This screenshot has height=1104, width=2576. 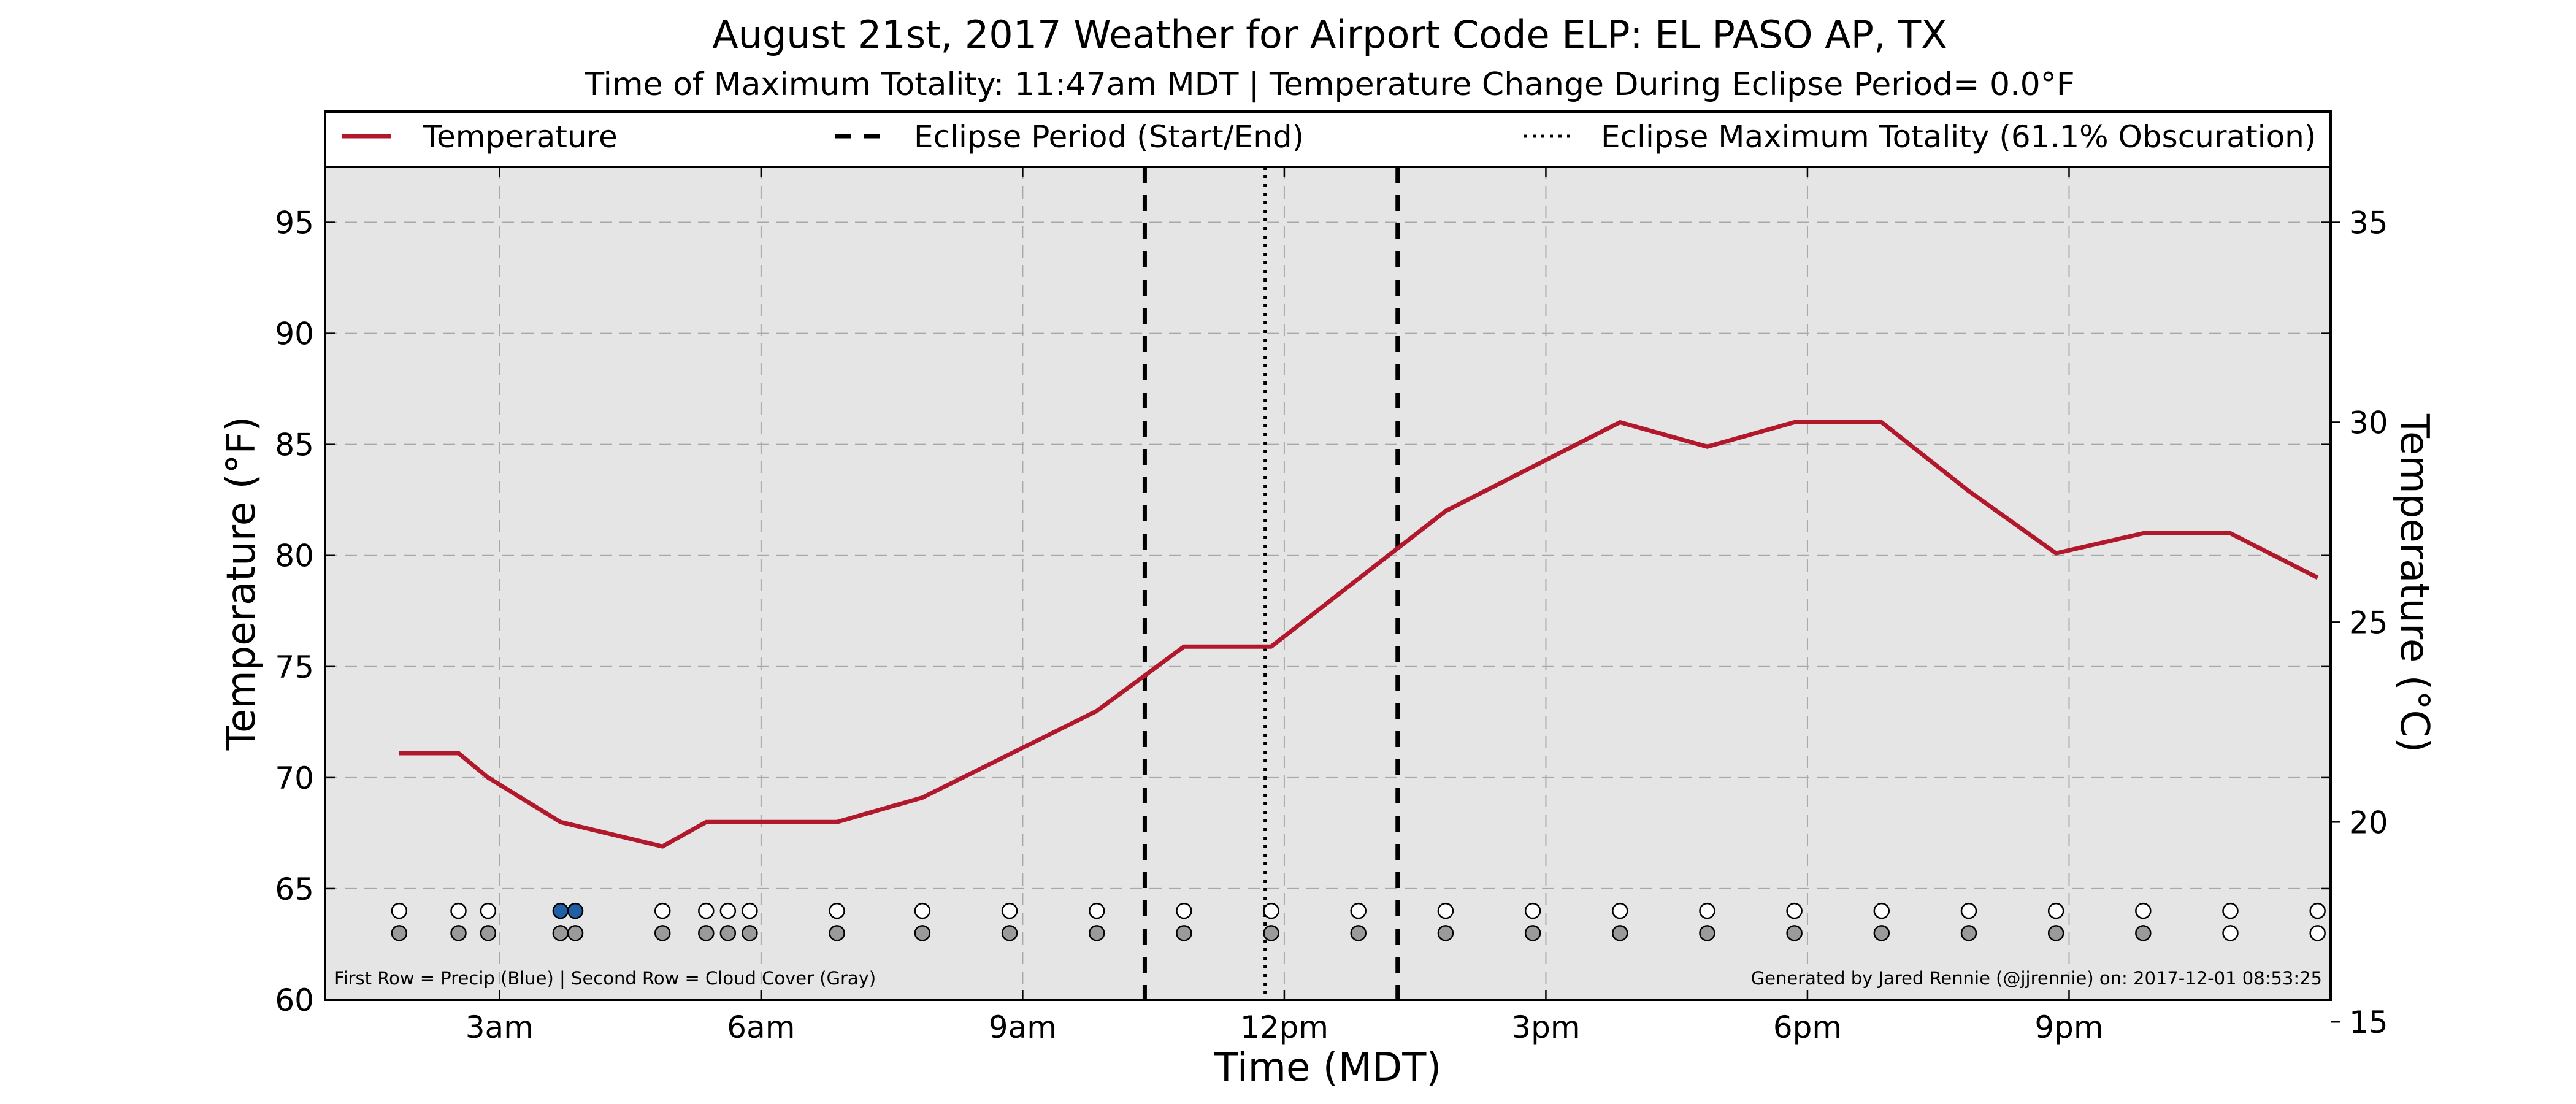 What do you see at coordinates (761, 1027) in the screenshot?
I see `x-tick-label: 6am` at bounding box center [761, 1027].